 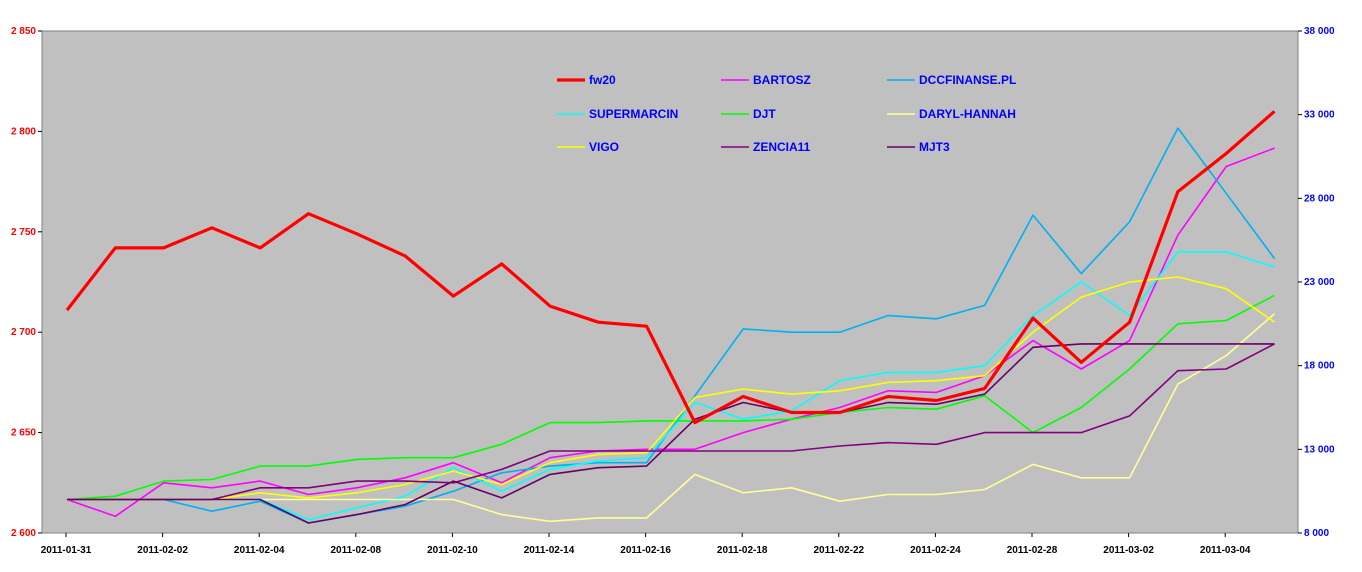 I want to click on legend-label: DJT, so click(x=764, y=114).